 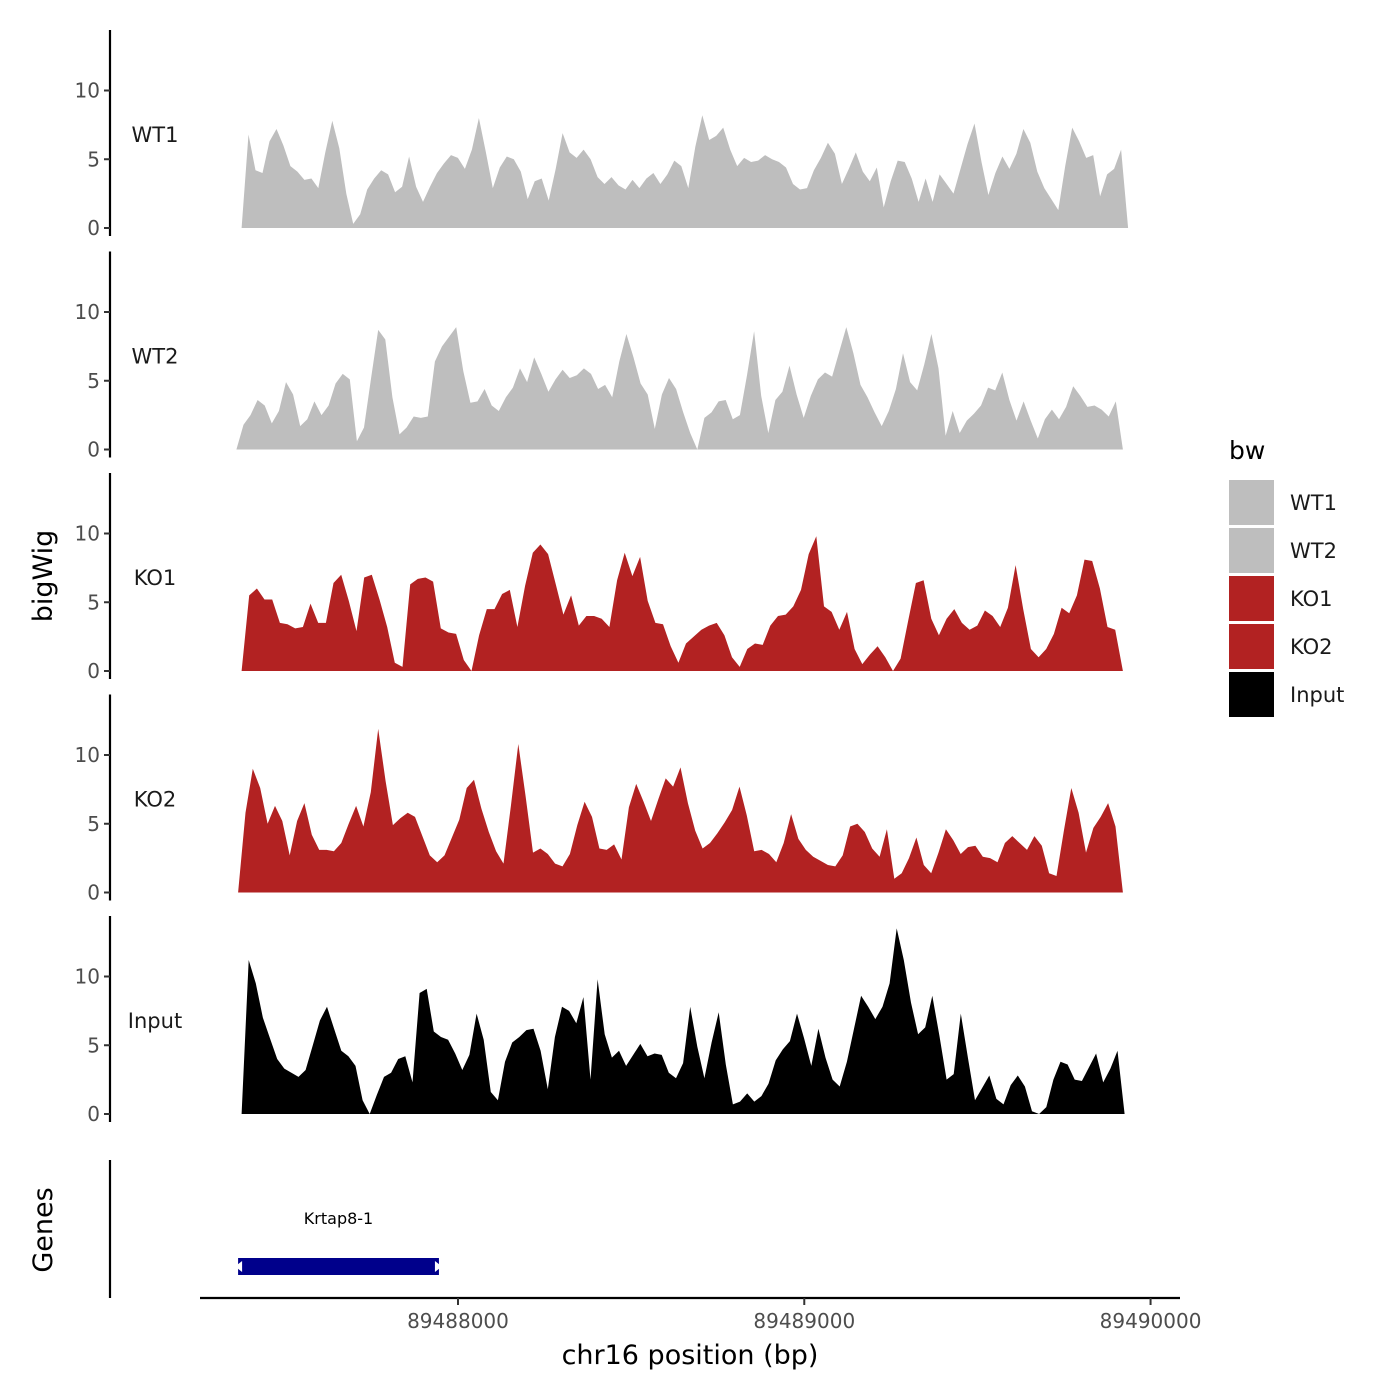 I want to click on gene-krtap8-1: Krtap8-1, so click(x=338, y=1242).